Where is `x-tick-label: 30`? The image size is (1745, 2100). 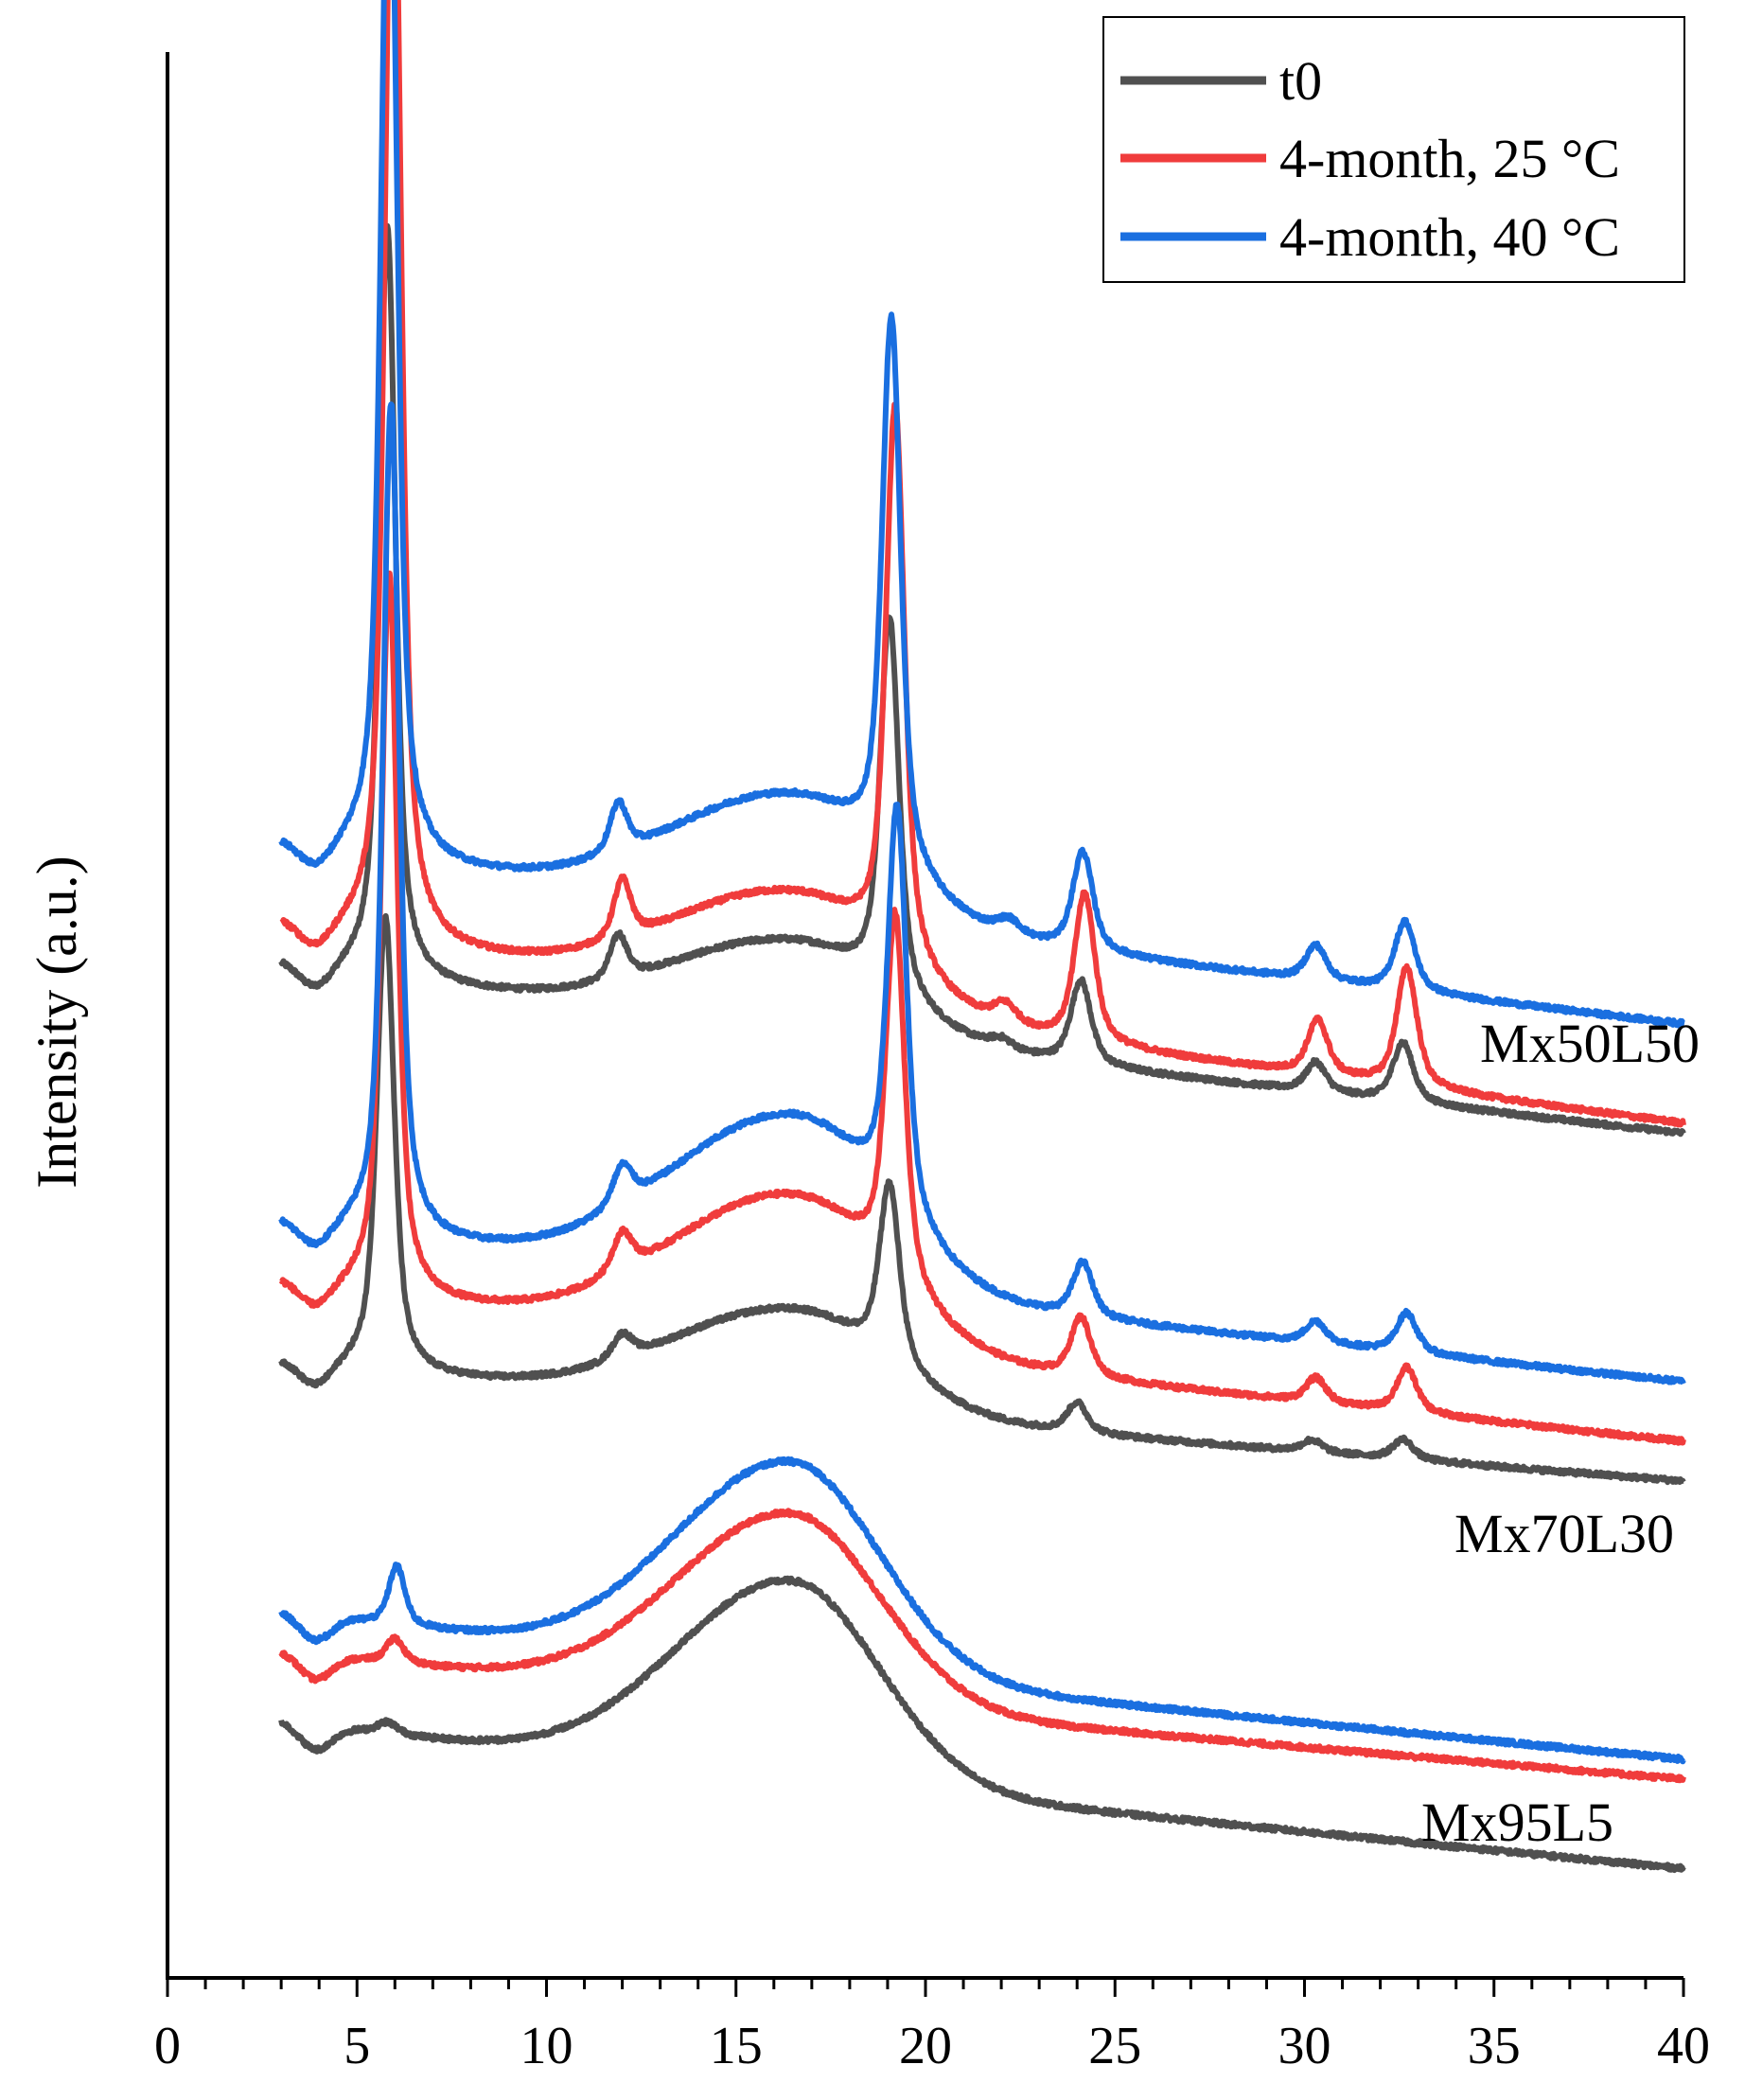 x-tick-label: 30 is located at coordinates (1304, 2046).